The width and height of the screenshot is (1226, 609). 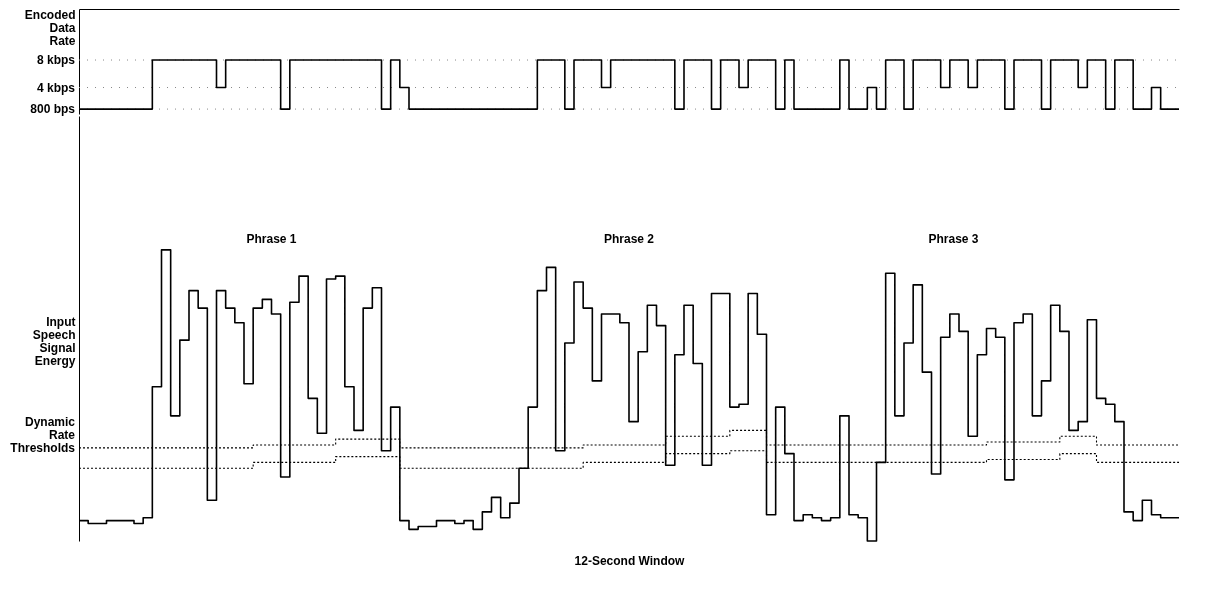 I want to click on ref-line-label: 8 kbps, so click(x=56, y=60).